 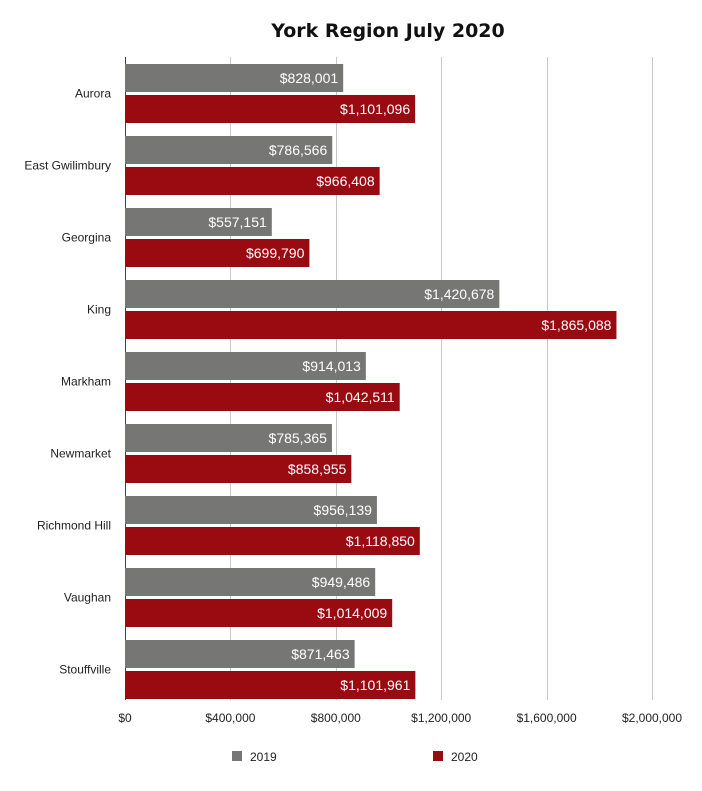 I want to click on x-tick-label: $1,200,000, so click(x=441, y=718).